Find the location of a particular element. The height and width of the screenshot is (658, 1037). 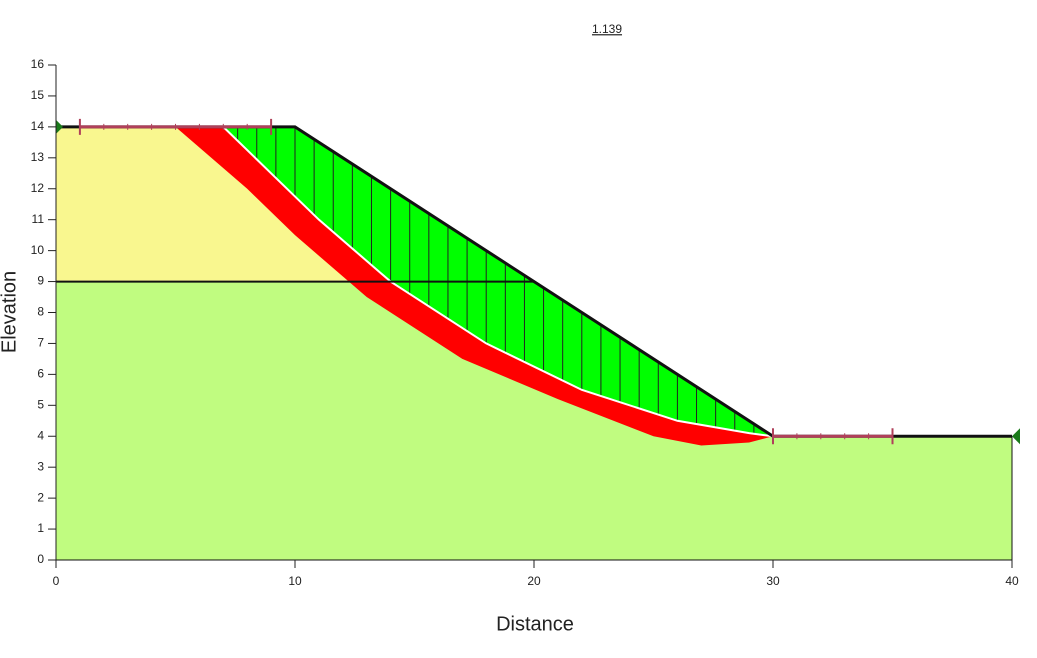

y-tick-label: 5 is located at coordinates (40, 404).